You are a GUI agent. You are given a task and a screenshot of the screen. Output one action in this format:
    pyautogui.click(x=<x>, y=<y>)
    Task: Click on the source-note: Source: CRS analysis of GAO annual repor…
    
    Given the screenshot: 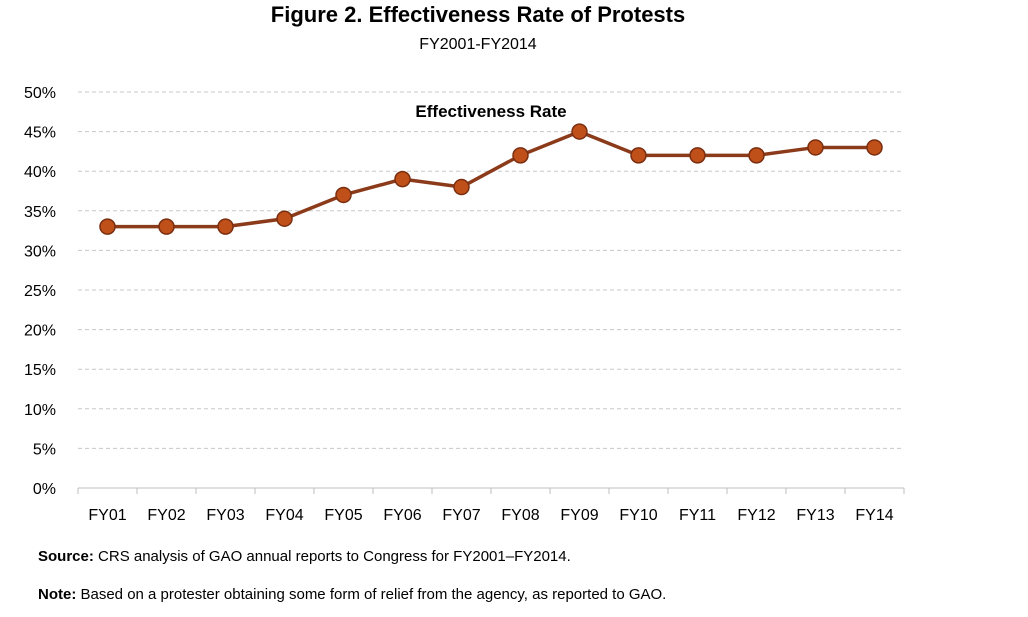 What is the action you would take?
    pyautogui.click(x=304, y=556)
    